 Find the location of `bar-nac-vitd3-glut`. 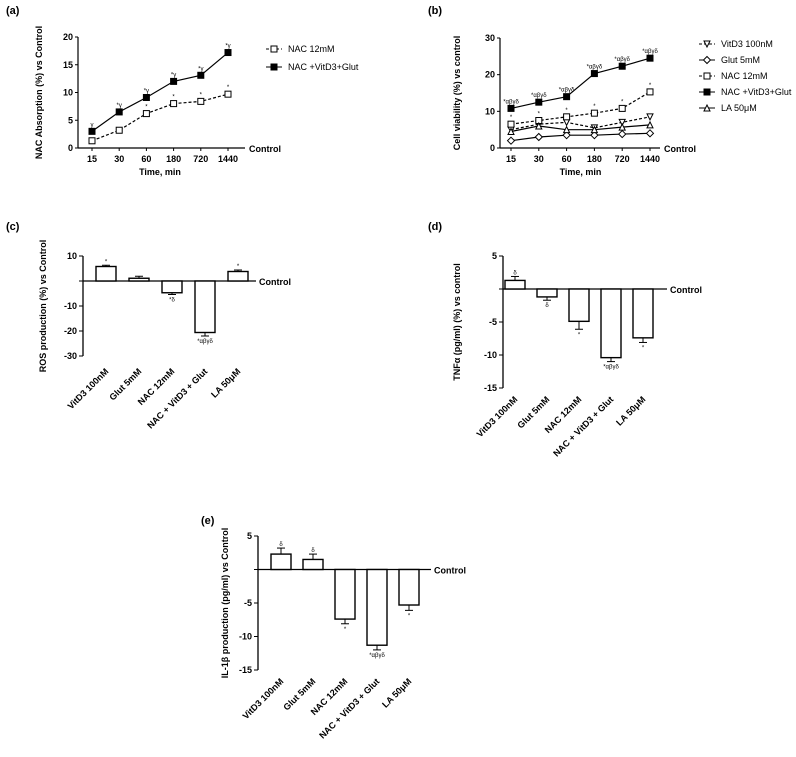

bar-nac-vitd3-glut is located at coordinates (377, 607).